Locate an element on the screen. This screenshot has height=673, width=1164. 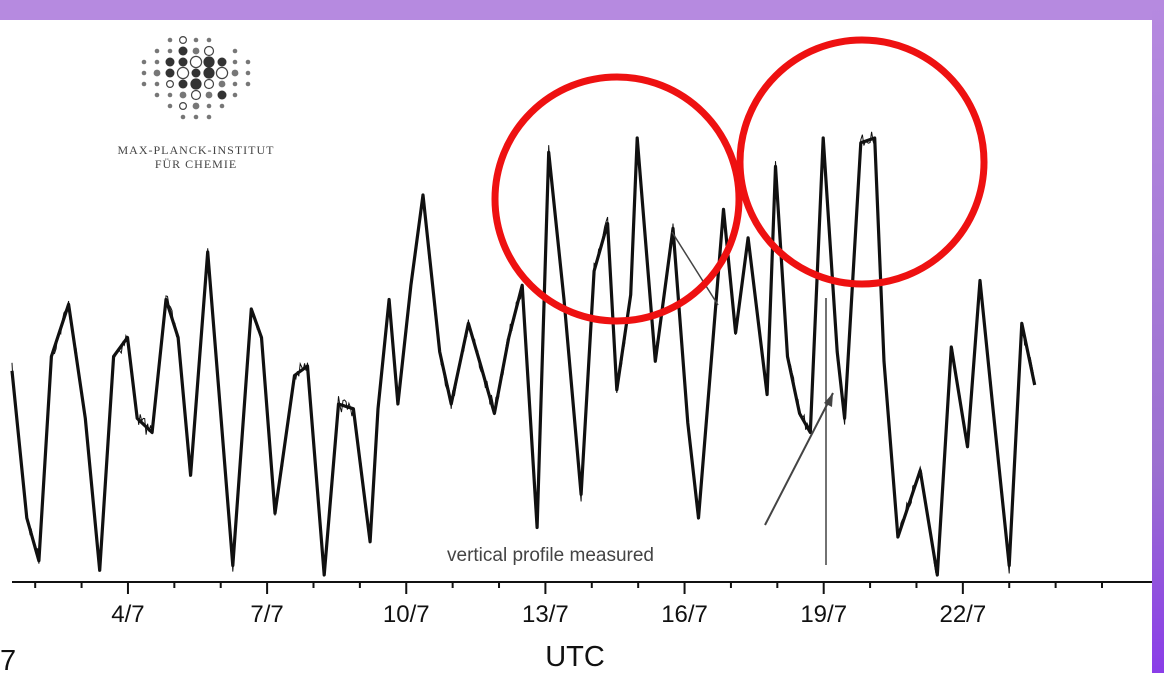
x-tick-label: 16/7 is located at coordinates (684, 614).